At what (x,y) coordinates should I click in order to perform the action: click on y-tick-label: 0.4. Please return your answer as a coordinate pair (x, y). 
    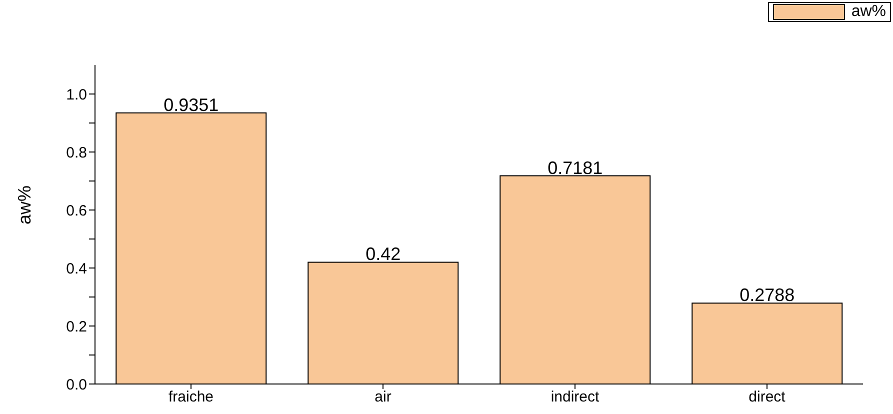
    Looking at the image, I should click on (76, 269).